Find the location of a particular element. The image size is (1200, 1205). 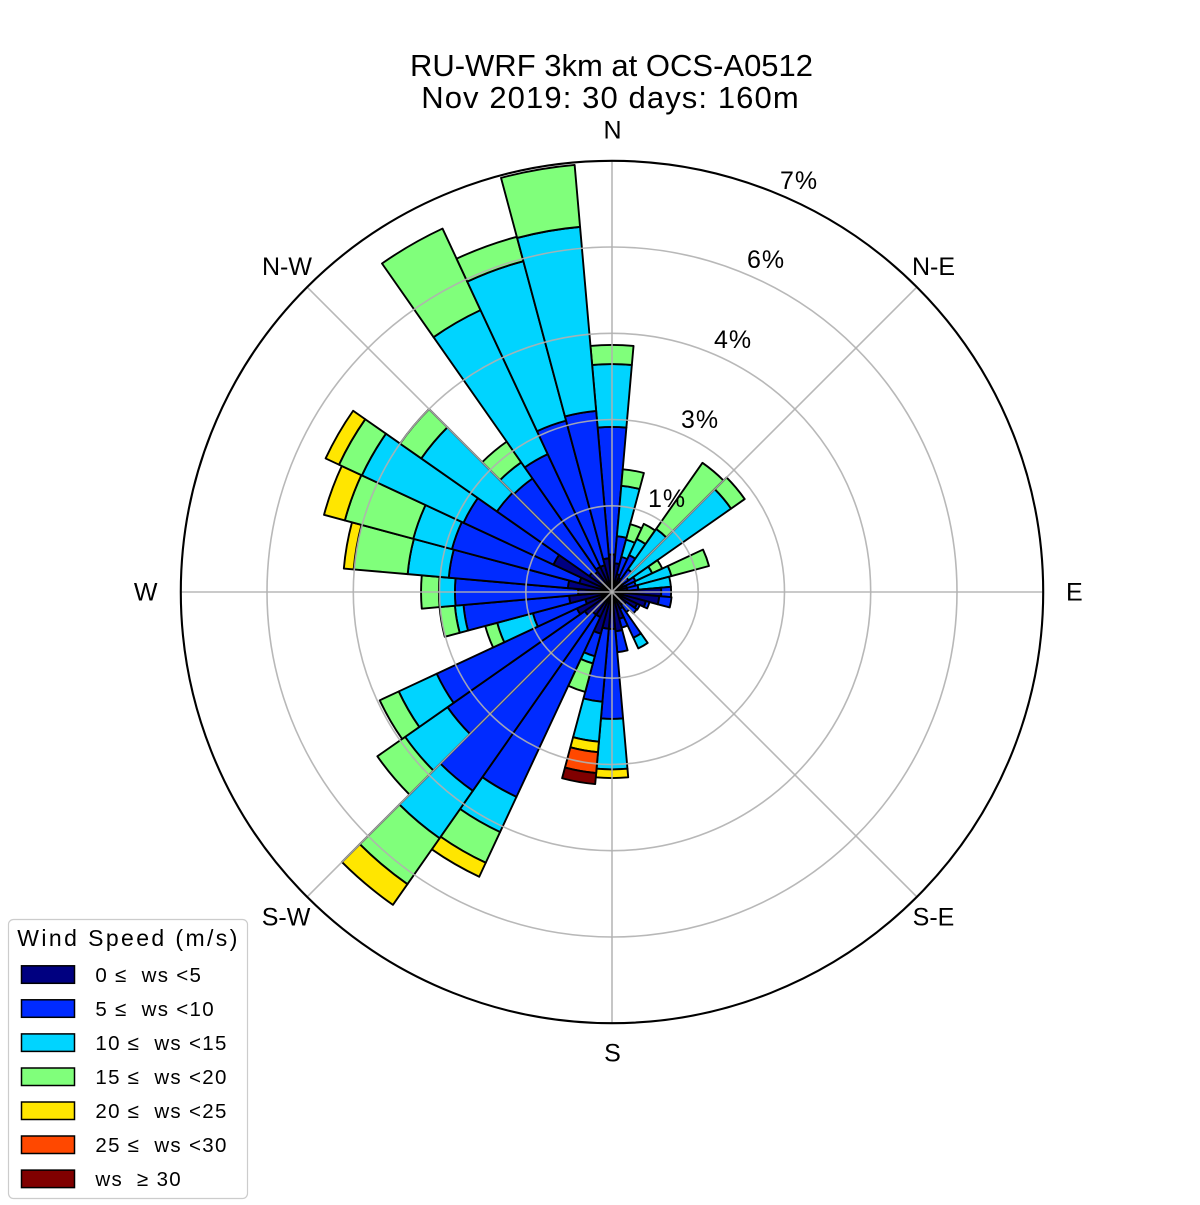

svg-text: ws ≥ 30 is located at coordinates (138, 1179).